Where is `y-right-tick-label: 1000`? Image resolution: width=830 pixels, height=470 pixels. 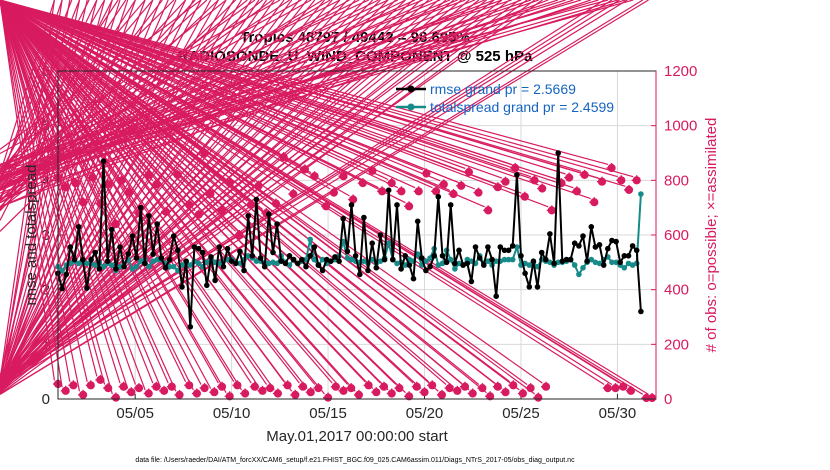
y-right-tick-label: 1000 is located at coordinates (680, 126).